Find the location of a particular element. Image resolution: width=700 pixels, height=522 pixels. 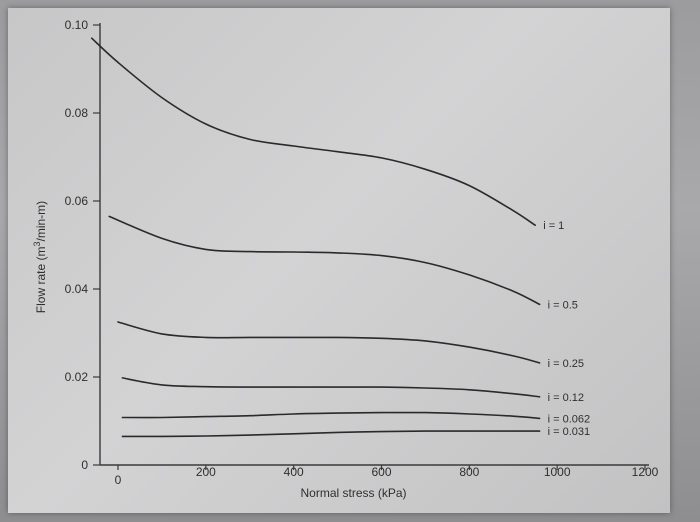

x-tick-label: 0 is located at coordinates (118, 480).